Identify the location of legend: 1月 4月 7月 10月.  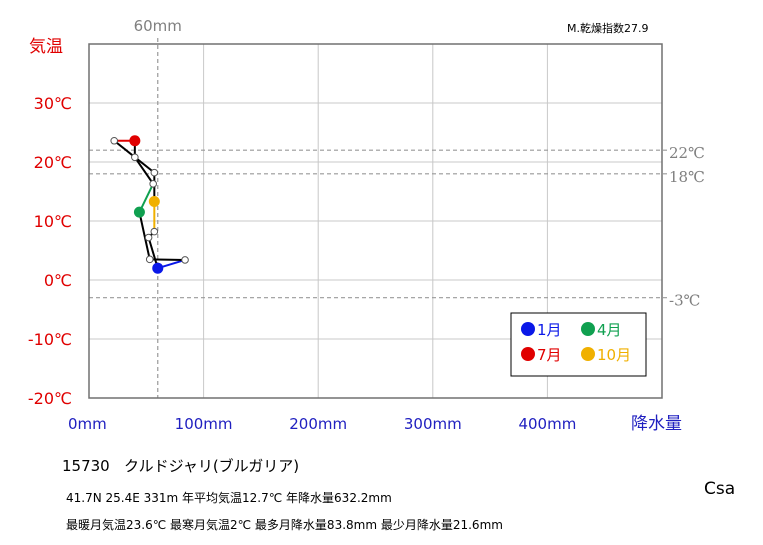
(578, 344).